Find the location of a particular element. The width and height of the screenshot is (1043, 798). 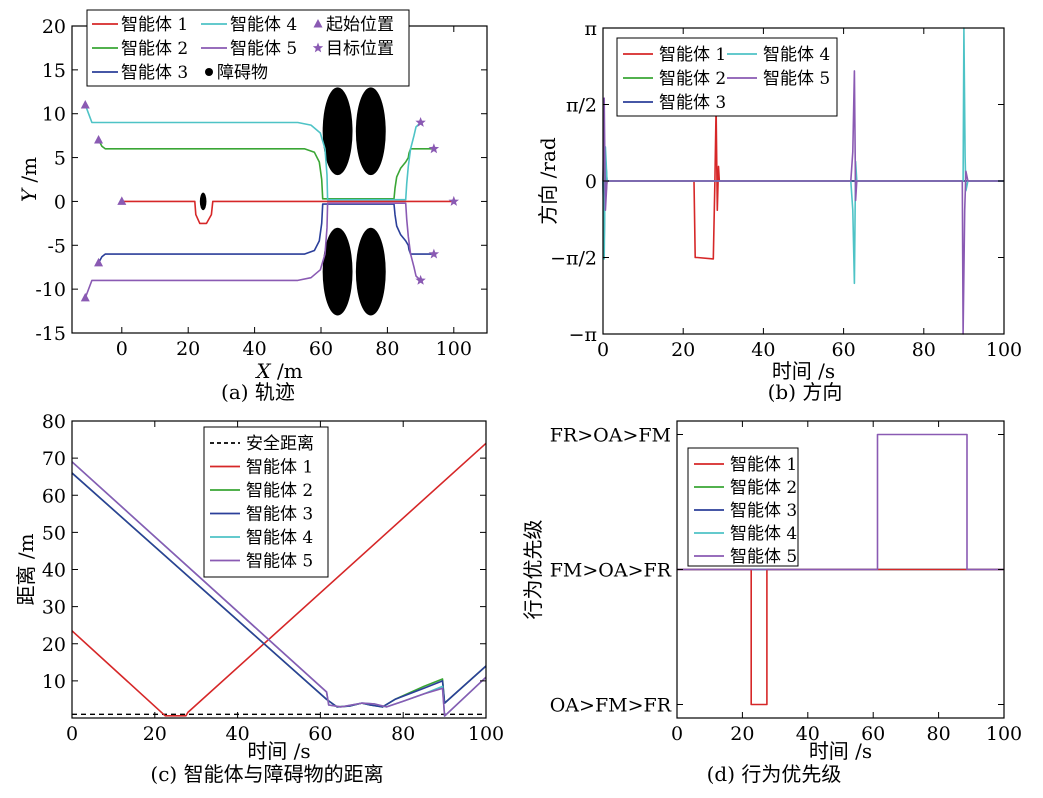

y-tick-label: -15 is located at coordinates (50, 334).